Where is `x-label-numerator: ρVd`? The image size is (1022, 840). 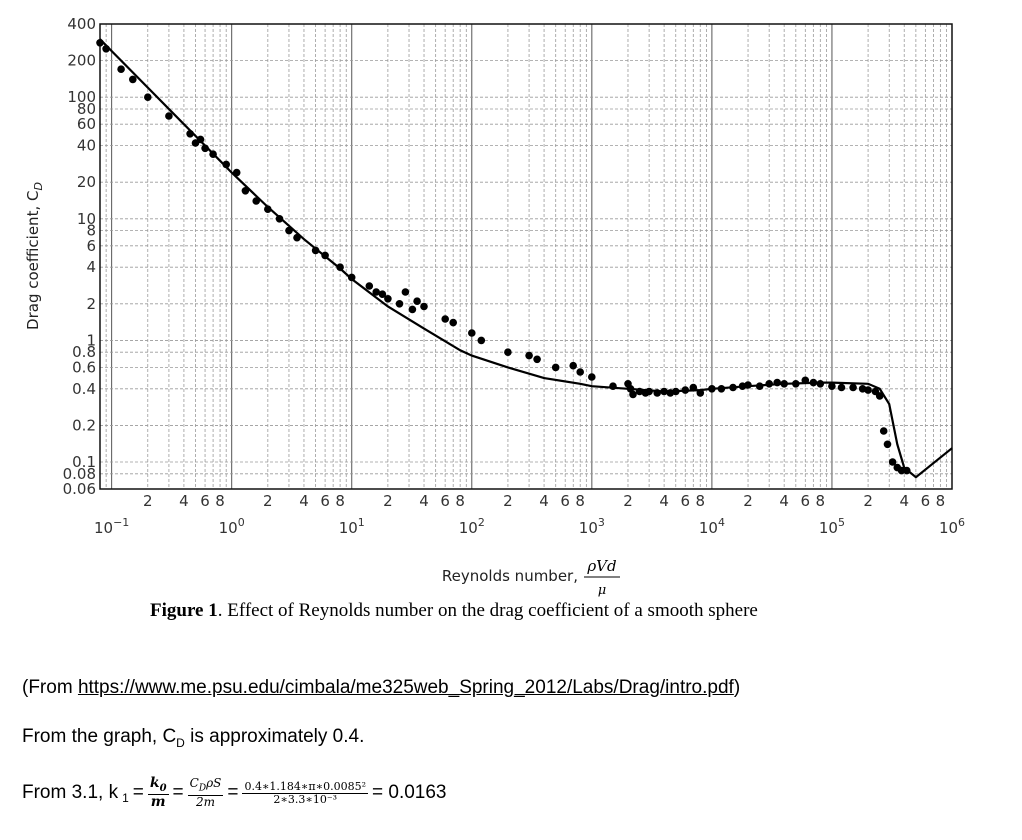 x-label-numerator: ρVd is located at coordinates (601, 566).